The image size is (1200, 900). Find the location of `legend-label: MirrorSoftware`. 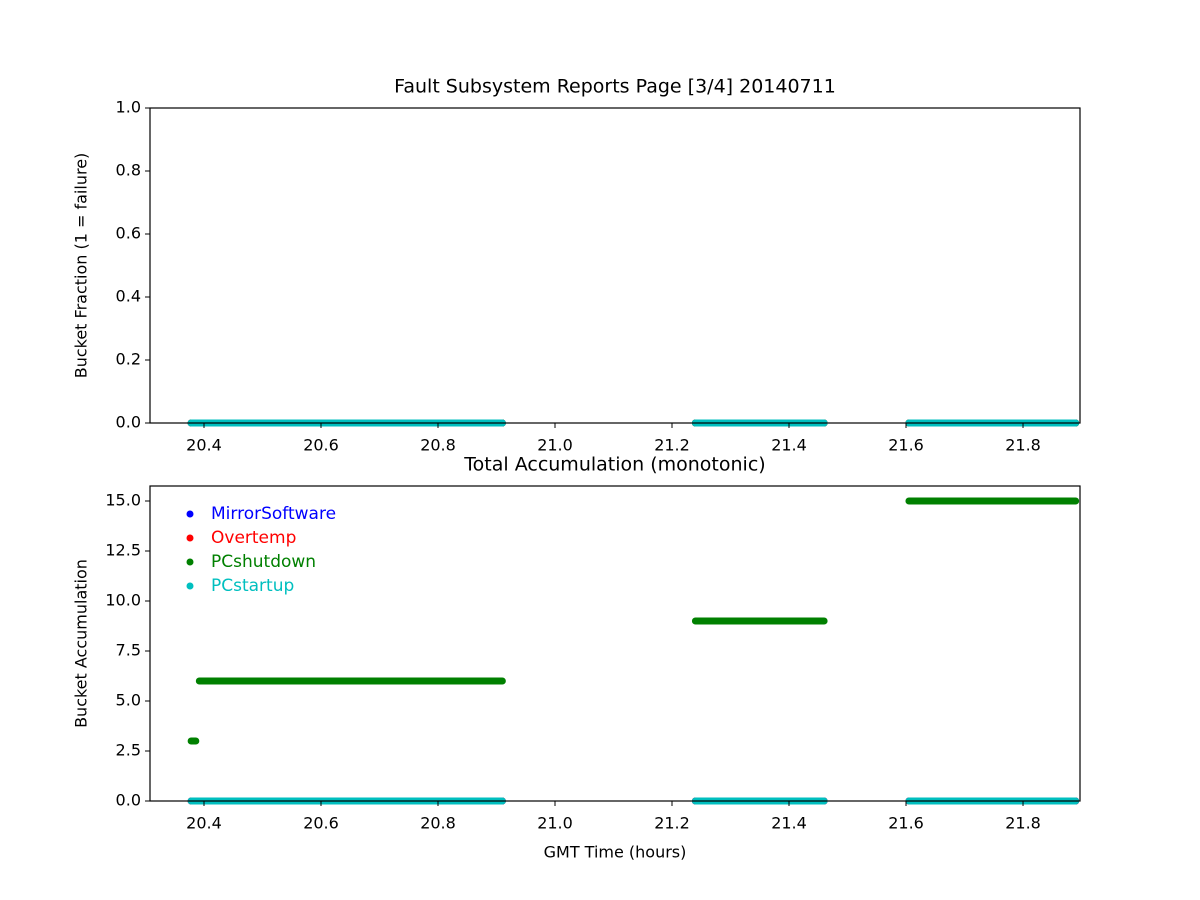

legend-label: MirrorSoftware is located at coordinates (273, 514).